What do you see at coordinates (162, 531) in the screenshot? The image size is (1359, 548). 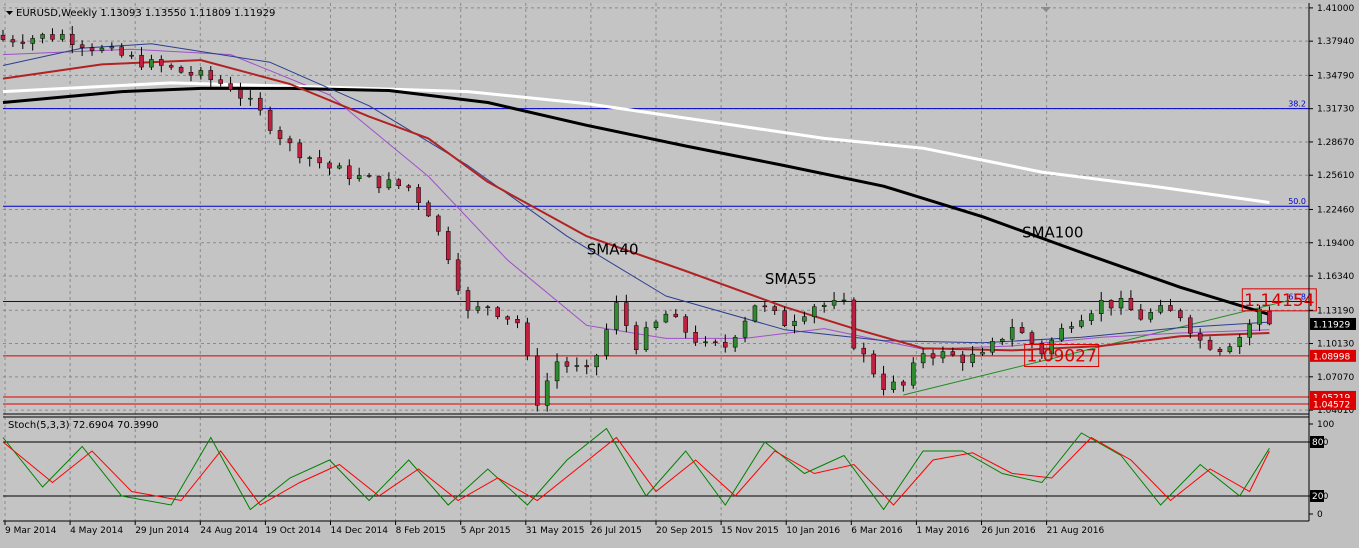 I see `date-tick-label: 29 Jun 2014` at bounding box center [162, 531].